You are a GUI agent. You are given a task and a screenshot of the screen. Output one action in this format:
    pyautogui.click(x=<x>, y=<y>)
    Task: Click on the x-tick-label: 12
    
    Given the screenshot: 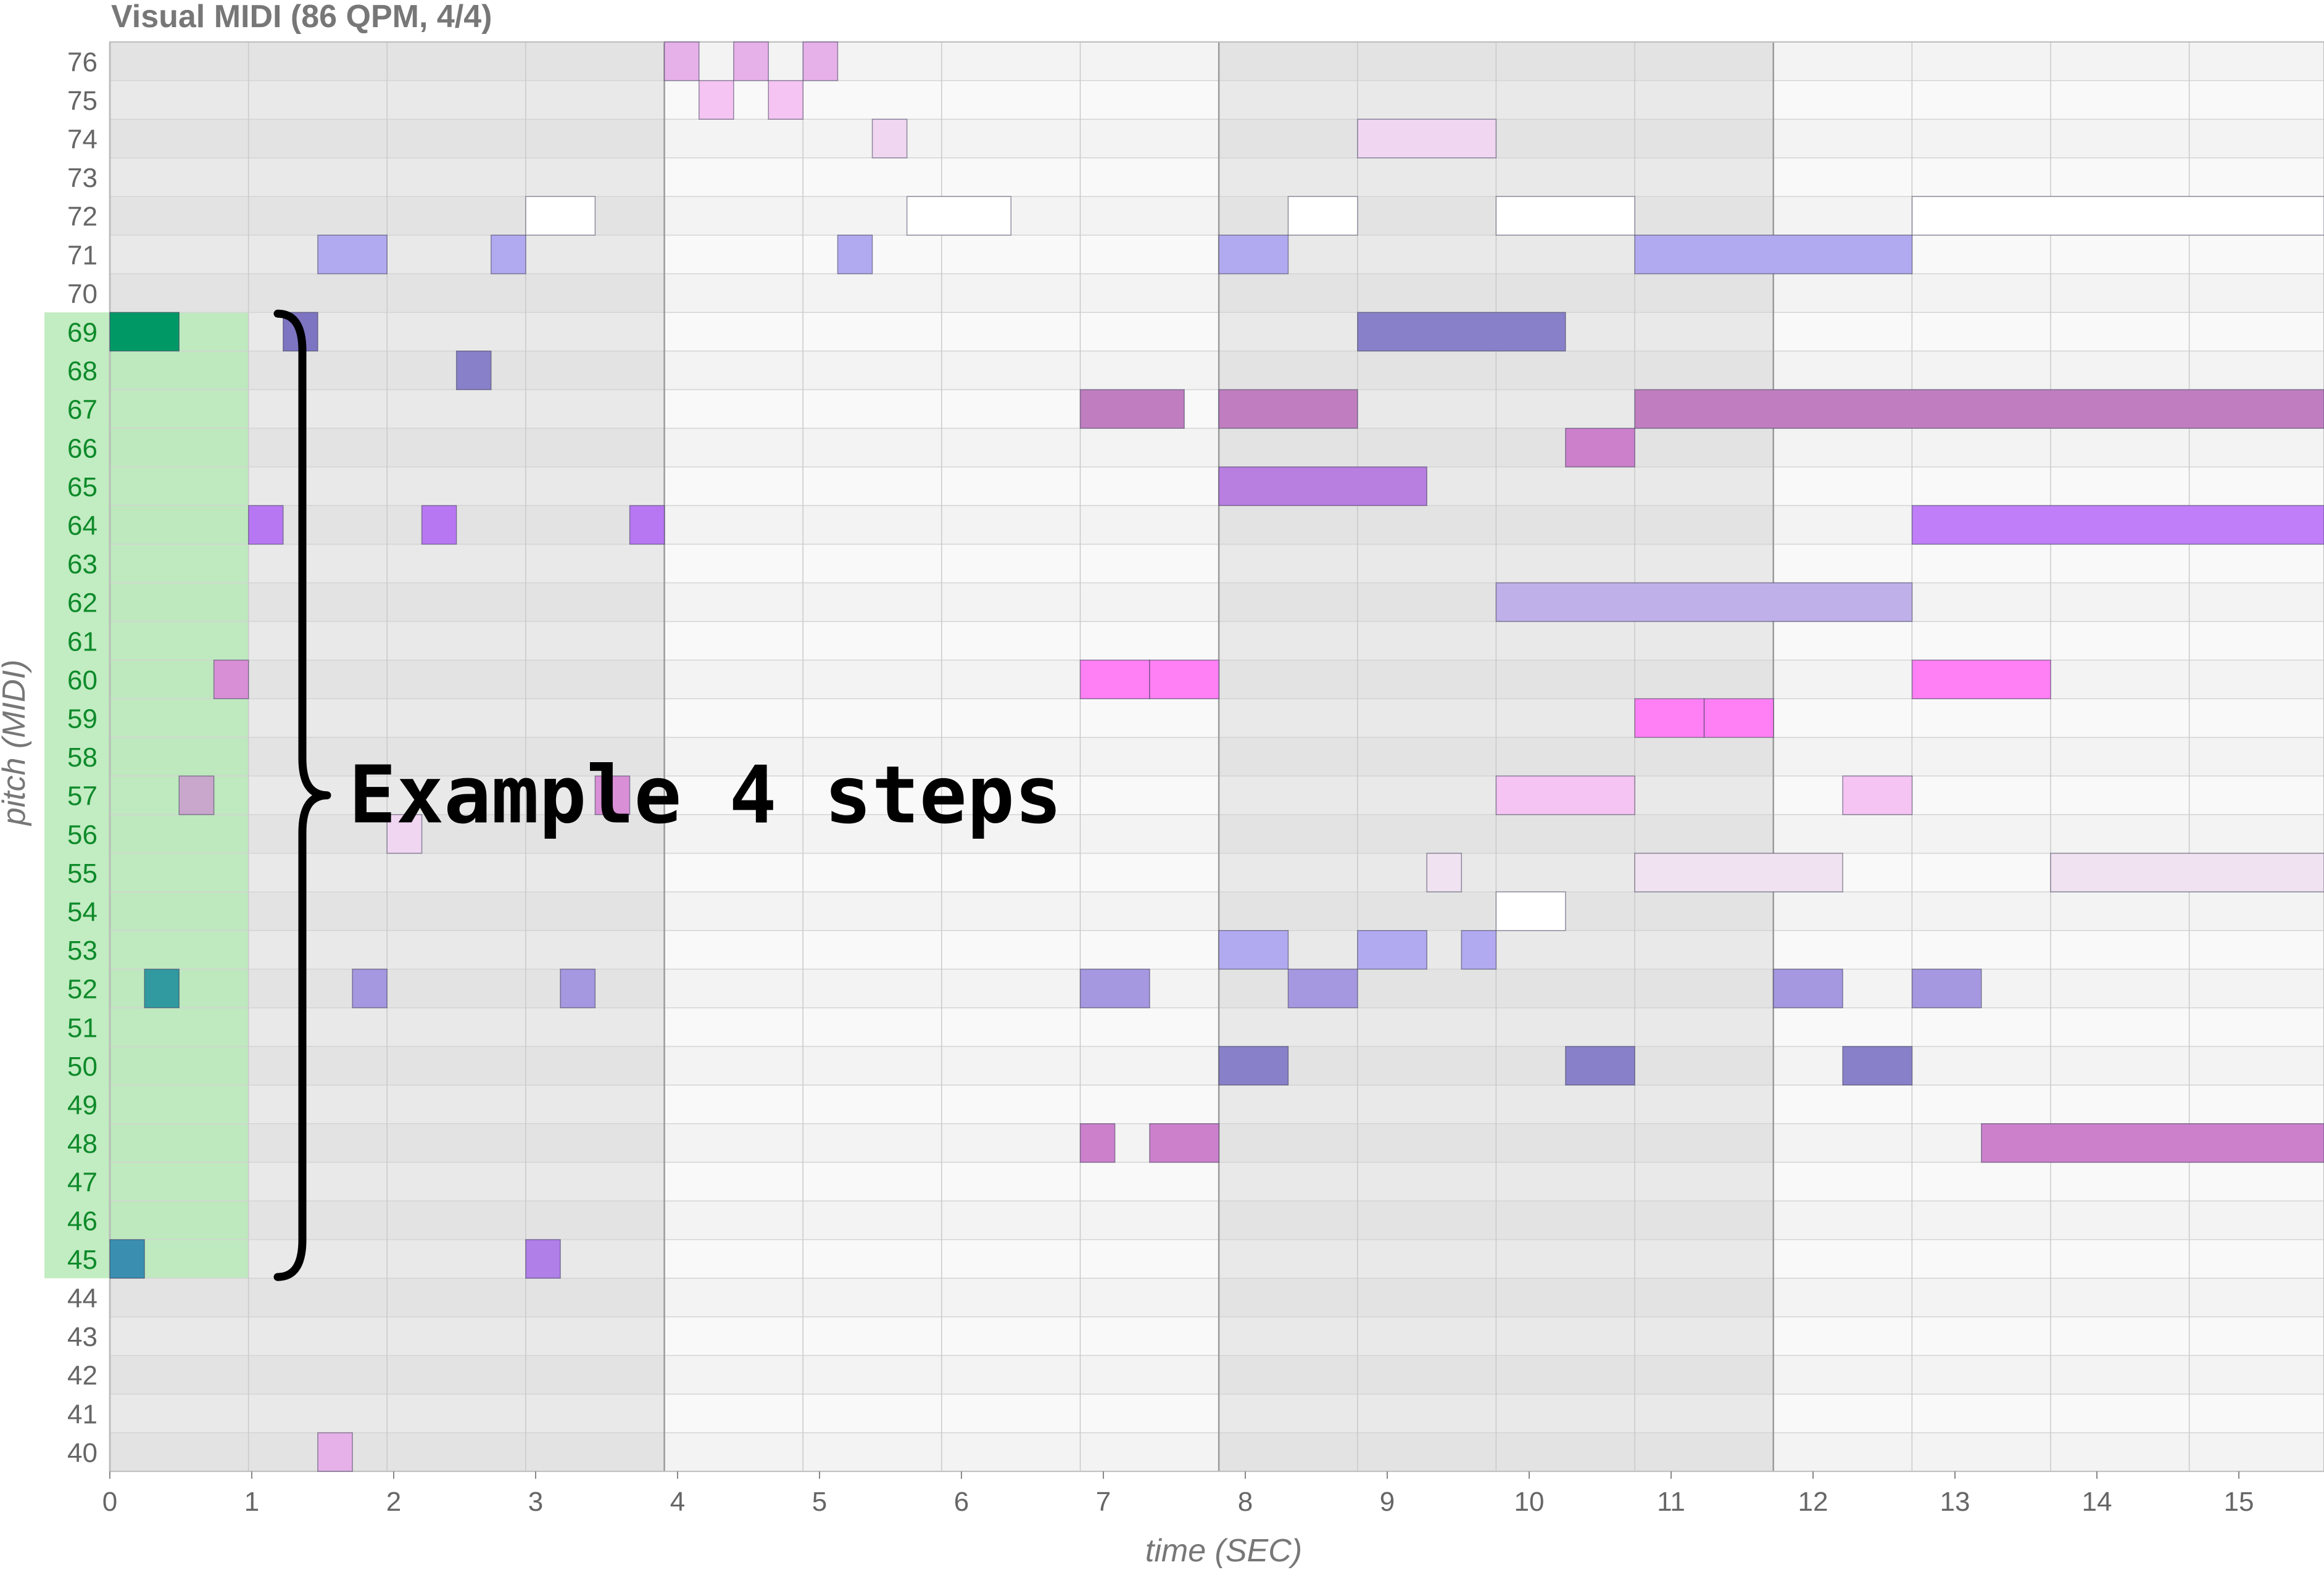 What is the action you would take?
    pyautogui.click(x=1813, y=1502)
    